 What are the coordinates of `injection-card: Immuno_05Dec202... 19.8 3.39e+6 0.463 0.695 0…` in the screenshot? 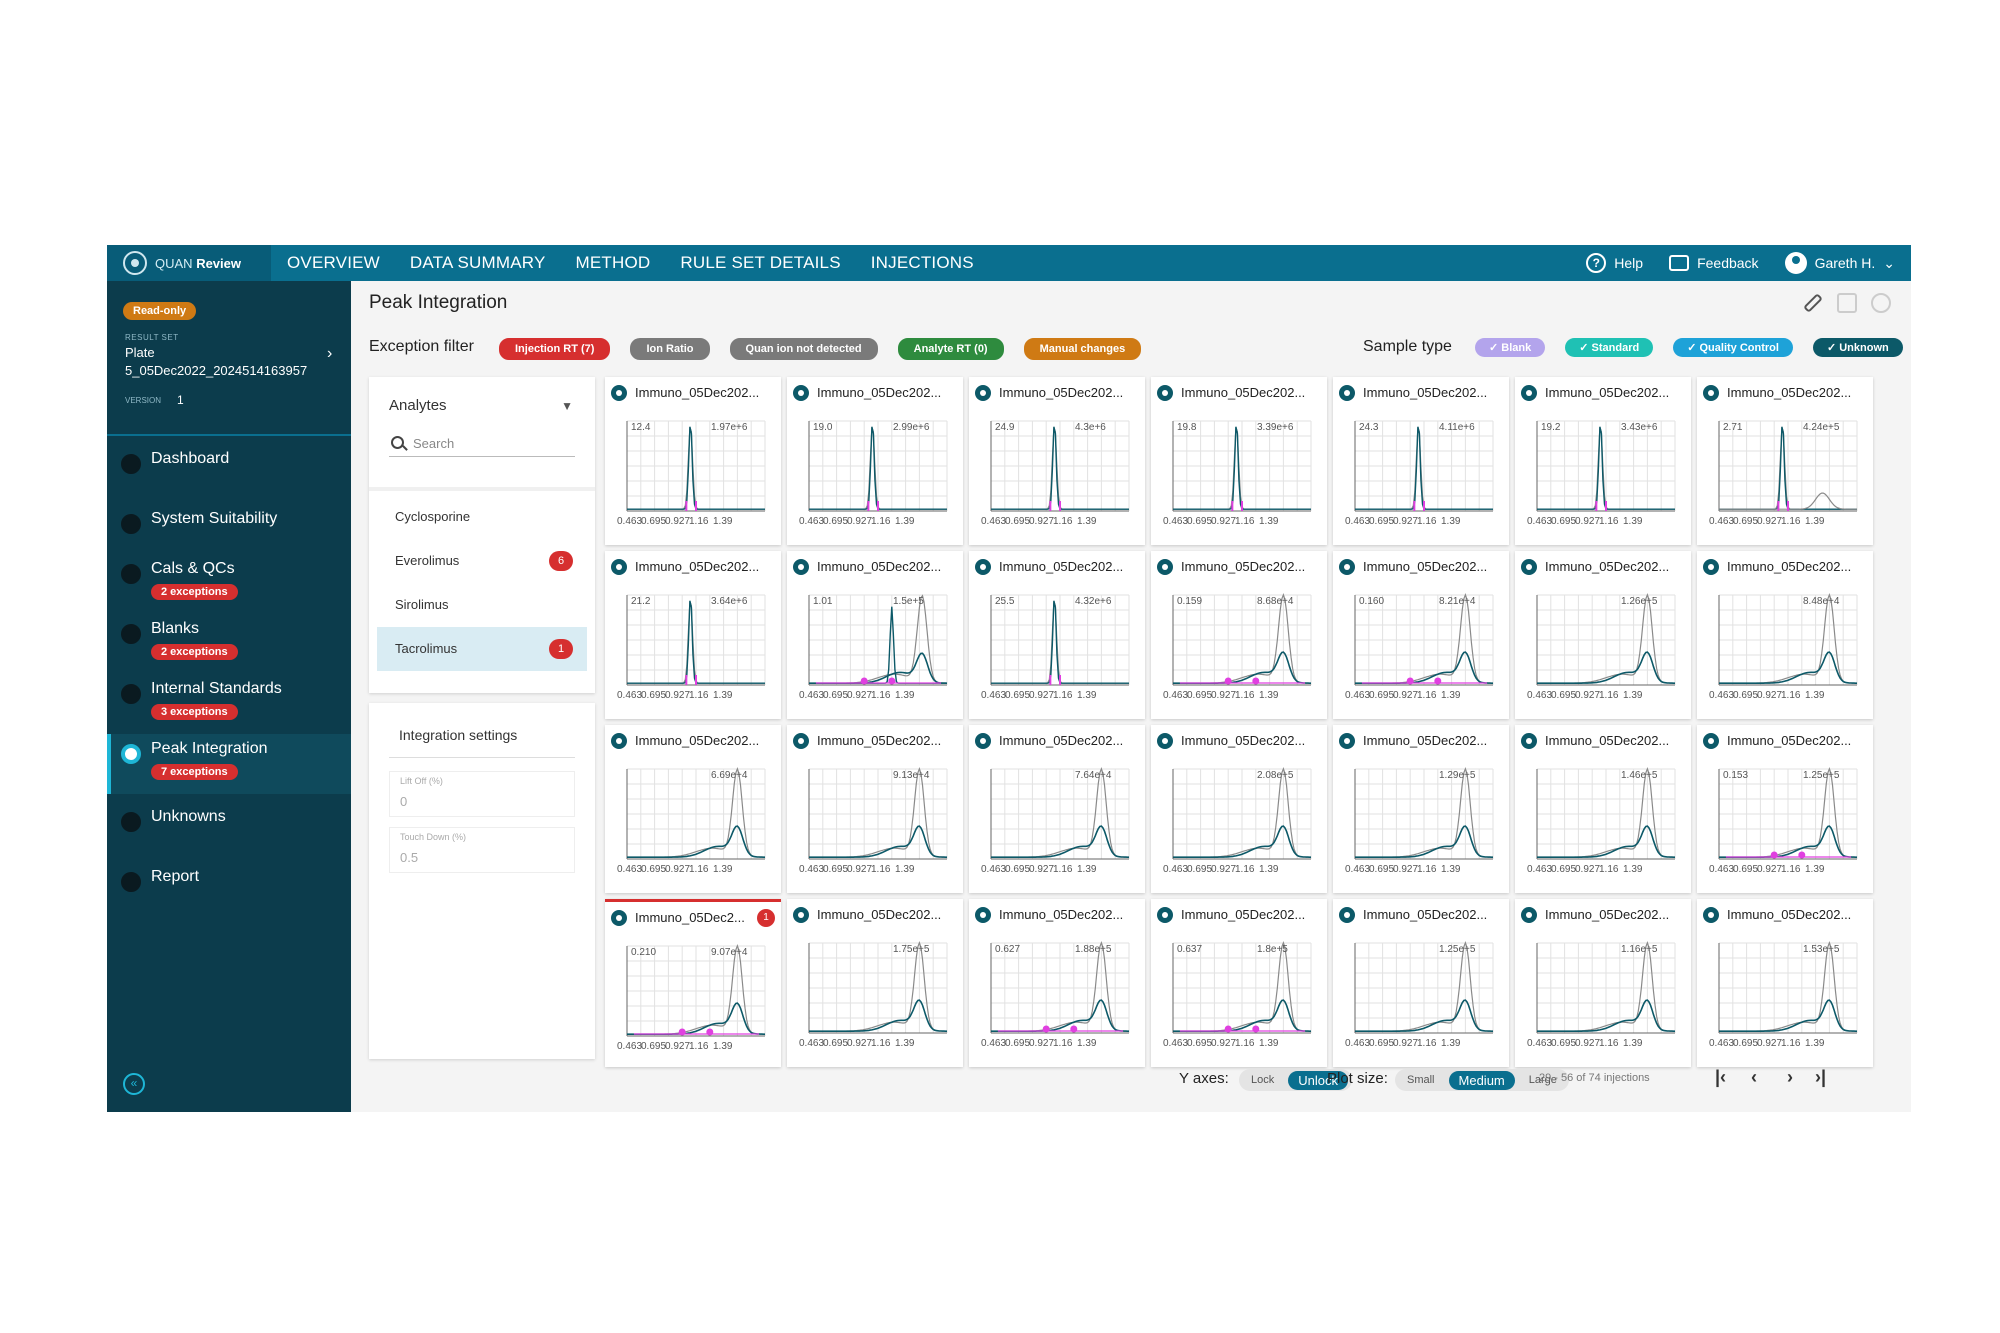 It's located at (1239, 461).